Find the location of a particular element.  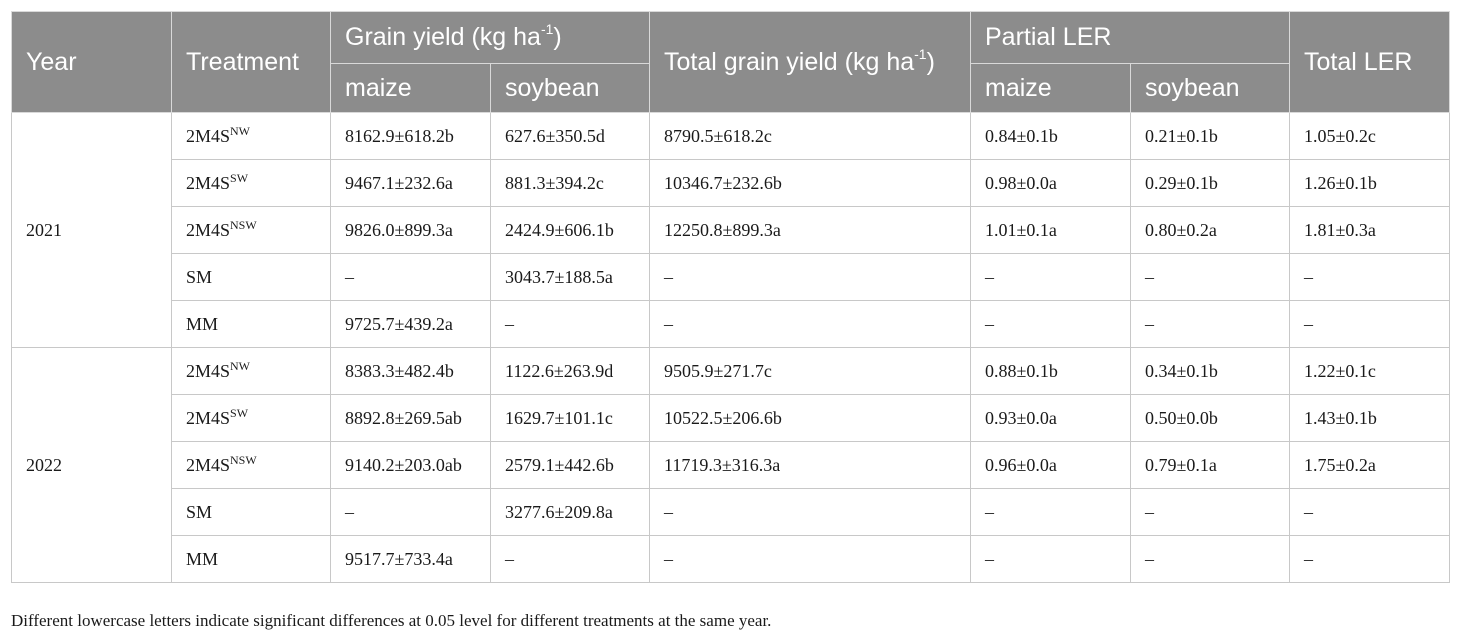

treatment-superscript: NW is located at coordinates (240, 130).